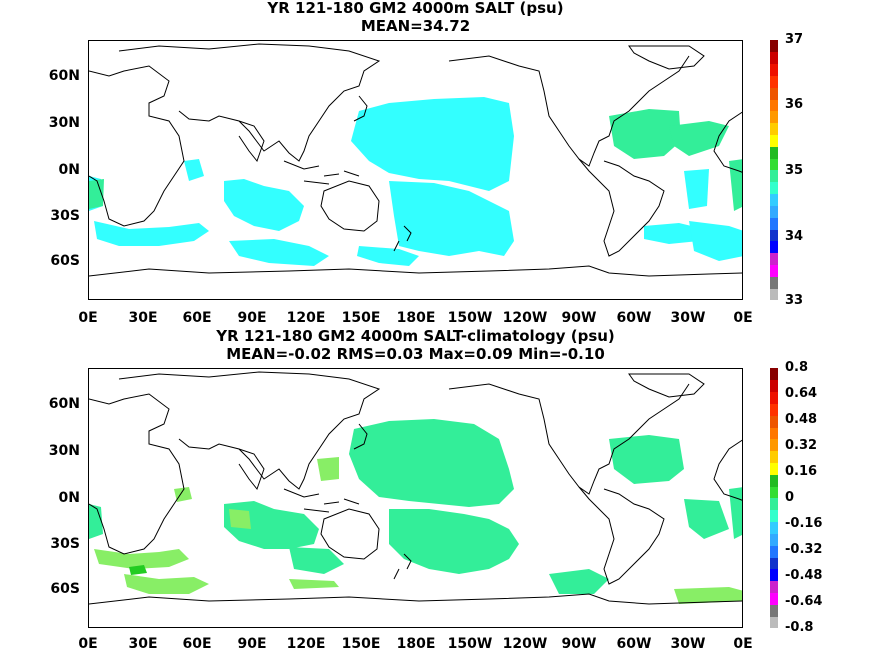 The image size is (875, 656). I want to click on panel2-cbar-label-0: 0.8, so click(797, 367).